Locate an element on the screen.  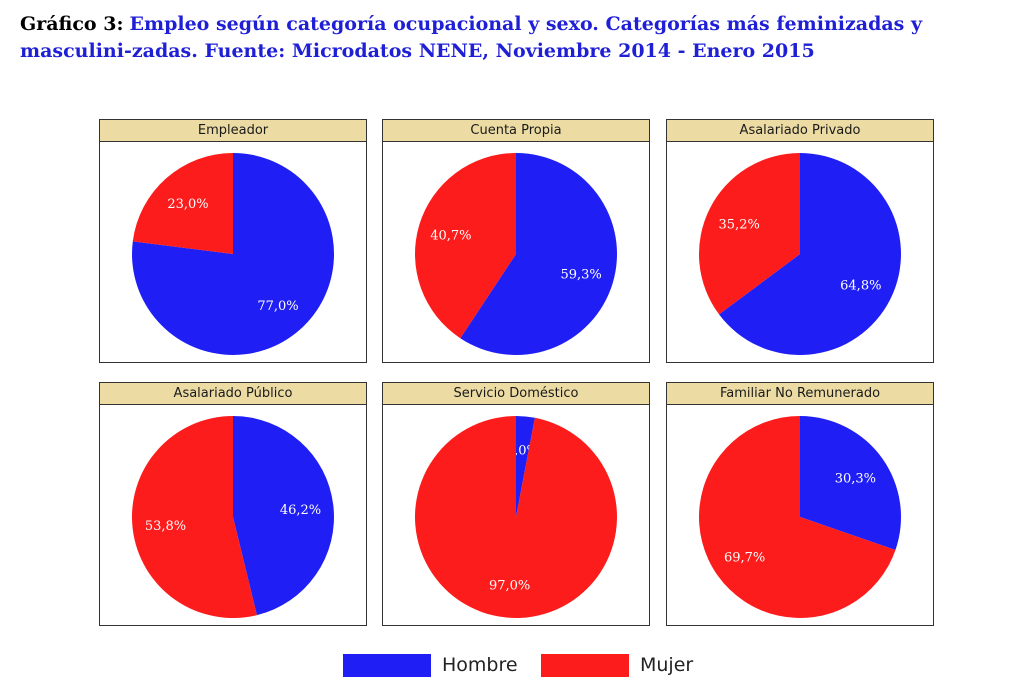
pie-panel-asalariado-publico: Asalariado Público 46,2% 53,8% is located at coordinates (233, 504).